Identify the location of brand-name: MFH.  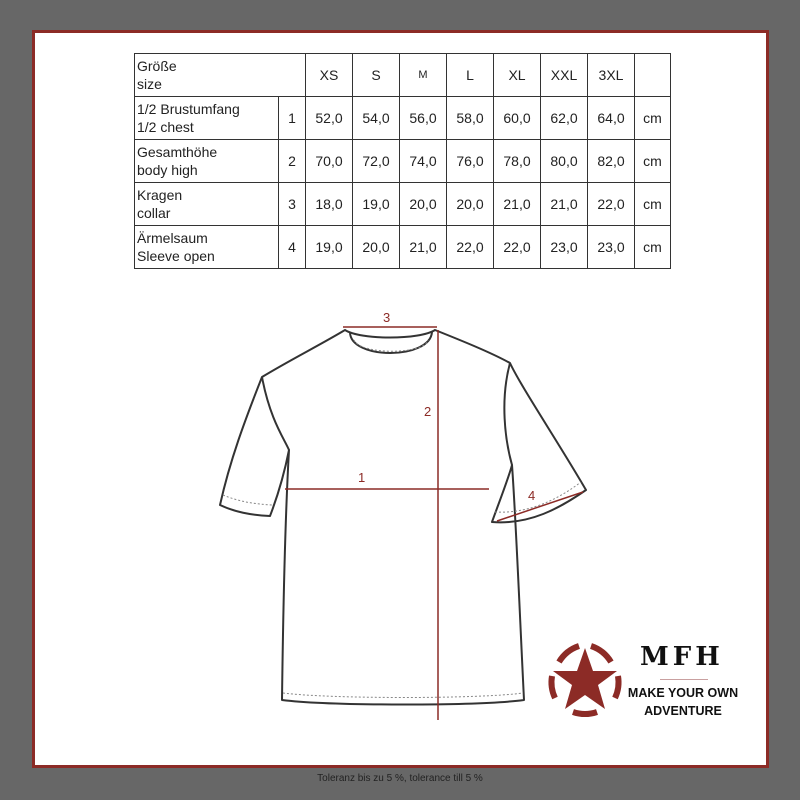
(682, 657).